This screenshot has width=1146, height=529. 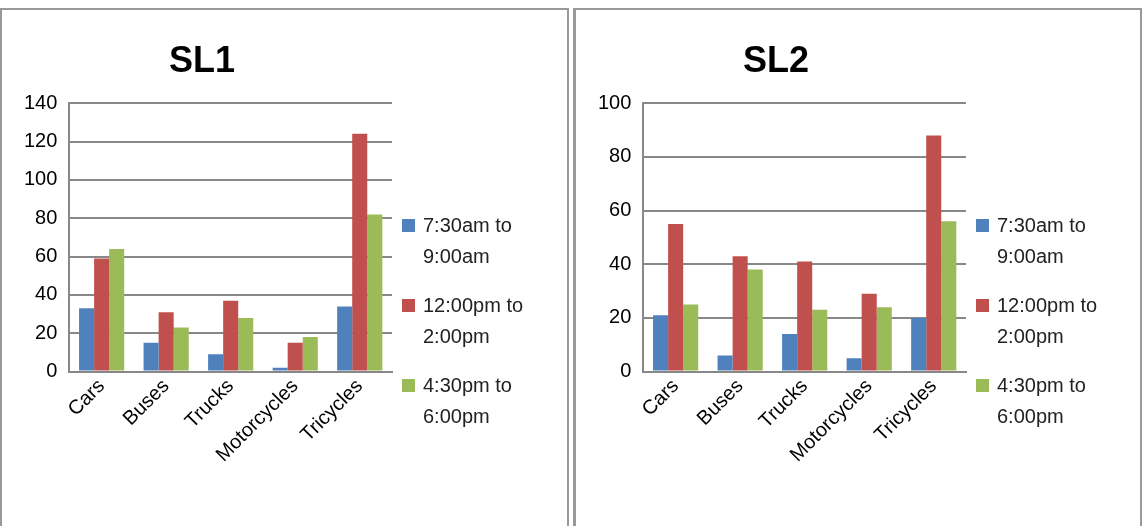 What do you see at coordinates (40, 101) in the screenshot?
I see `y-tick-label: 140` at bounding box center [40, 101].